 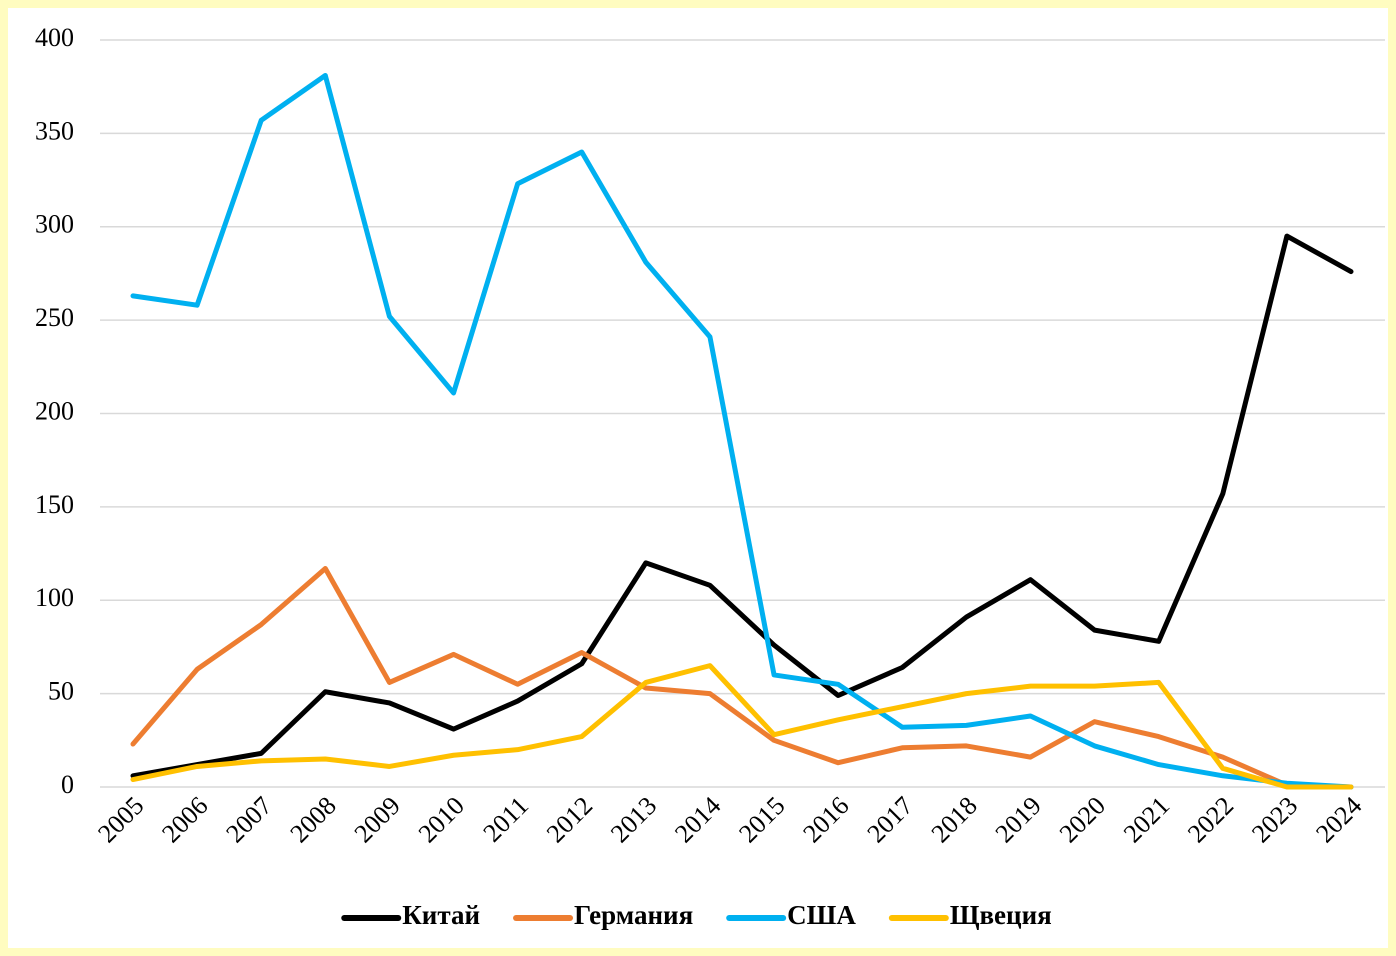 What do you see at coordinates (633, 915) in the screenshot?
I see `legend-label: Германия` at bounding box center [633, 915].